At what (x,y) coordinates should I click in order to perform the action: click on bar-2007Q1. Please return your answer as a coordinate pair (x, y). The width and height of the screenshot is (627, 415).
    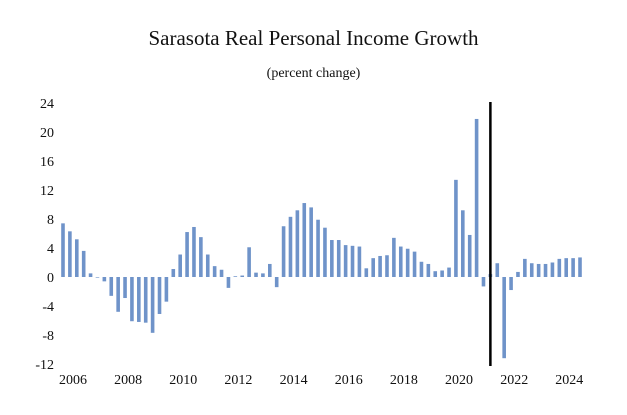
    Looking at the image, I should click on (90, 275).